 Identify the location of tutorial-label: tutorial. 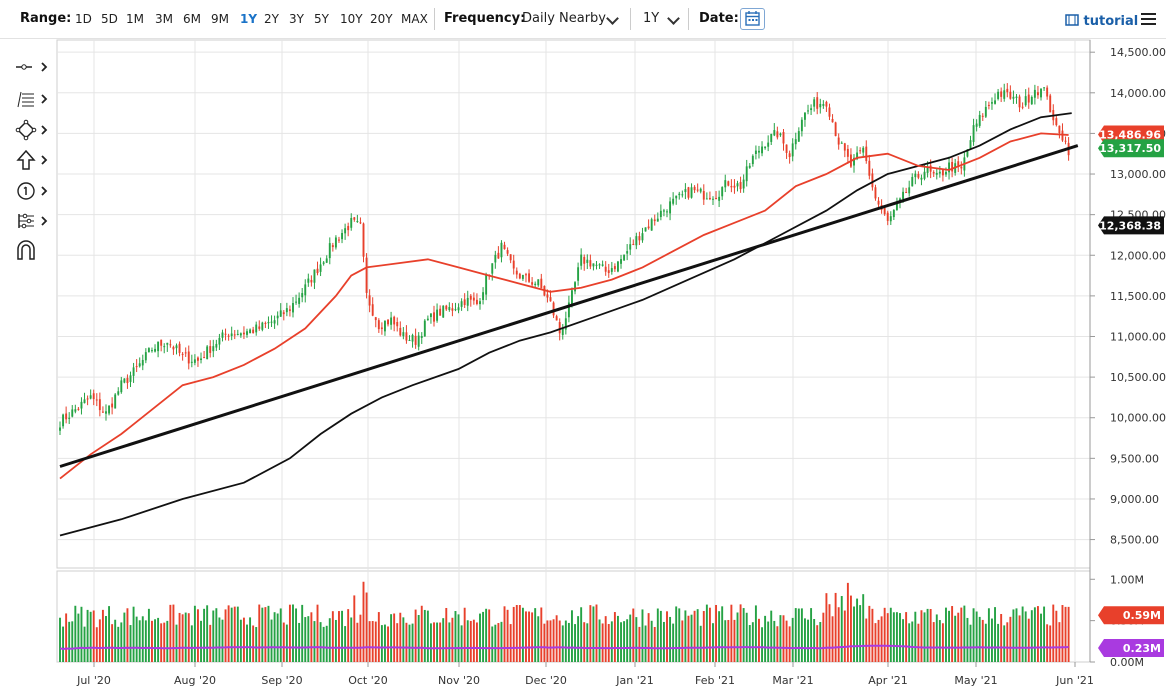
(1111, 21).